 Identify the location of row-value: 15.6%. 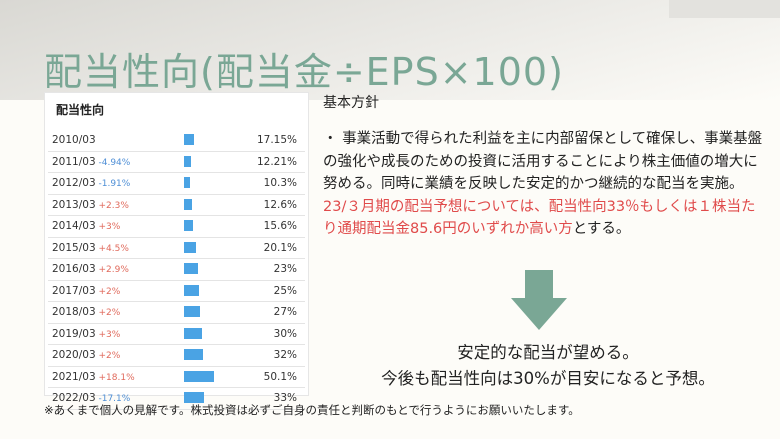
(280, 226).